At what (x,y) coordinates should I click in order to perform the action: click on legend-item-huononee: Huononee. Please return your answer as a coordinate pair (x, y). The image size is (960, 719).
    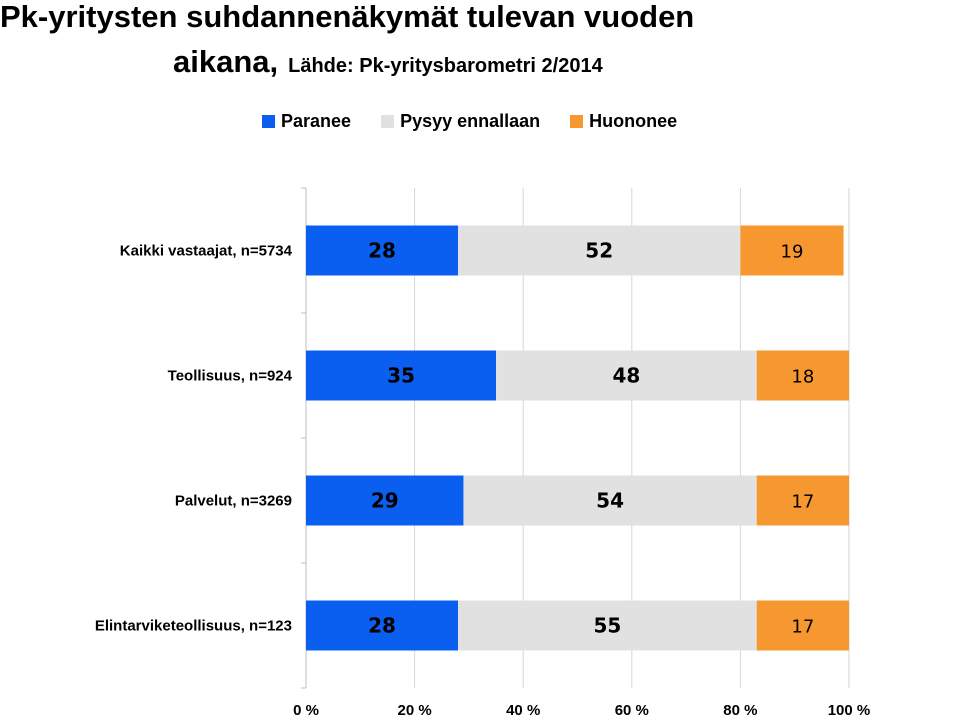
    Looking at the image, I should click on (623, 121).